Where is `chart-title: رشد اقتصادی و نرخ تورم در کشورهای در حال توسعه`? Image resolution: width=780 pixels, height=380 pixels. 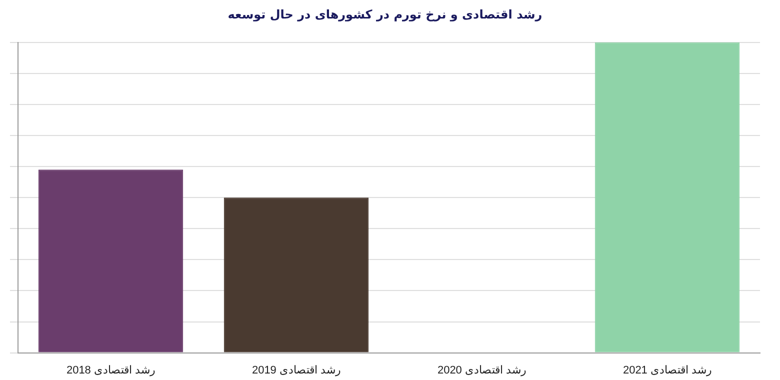 chart-title: رشد اقتصادی و نرخ تورم در کشورهای در حال توسعه is located at coordinates (385, 14).